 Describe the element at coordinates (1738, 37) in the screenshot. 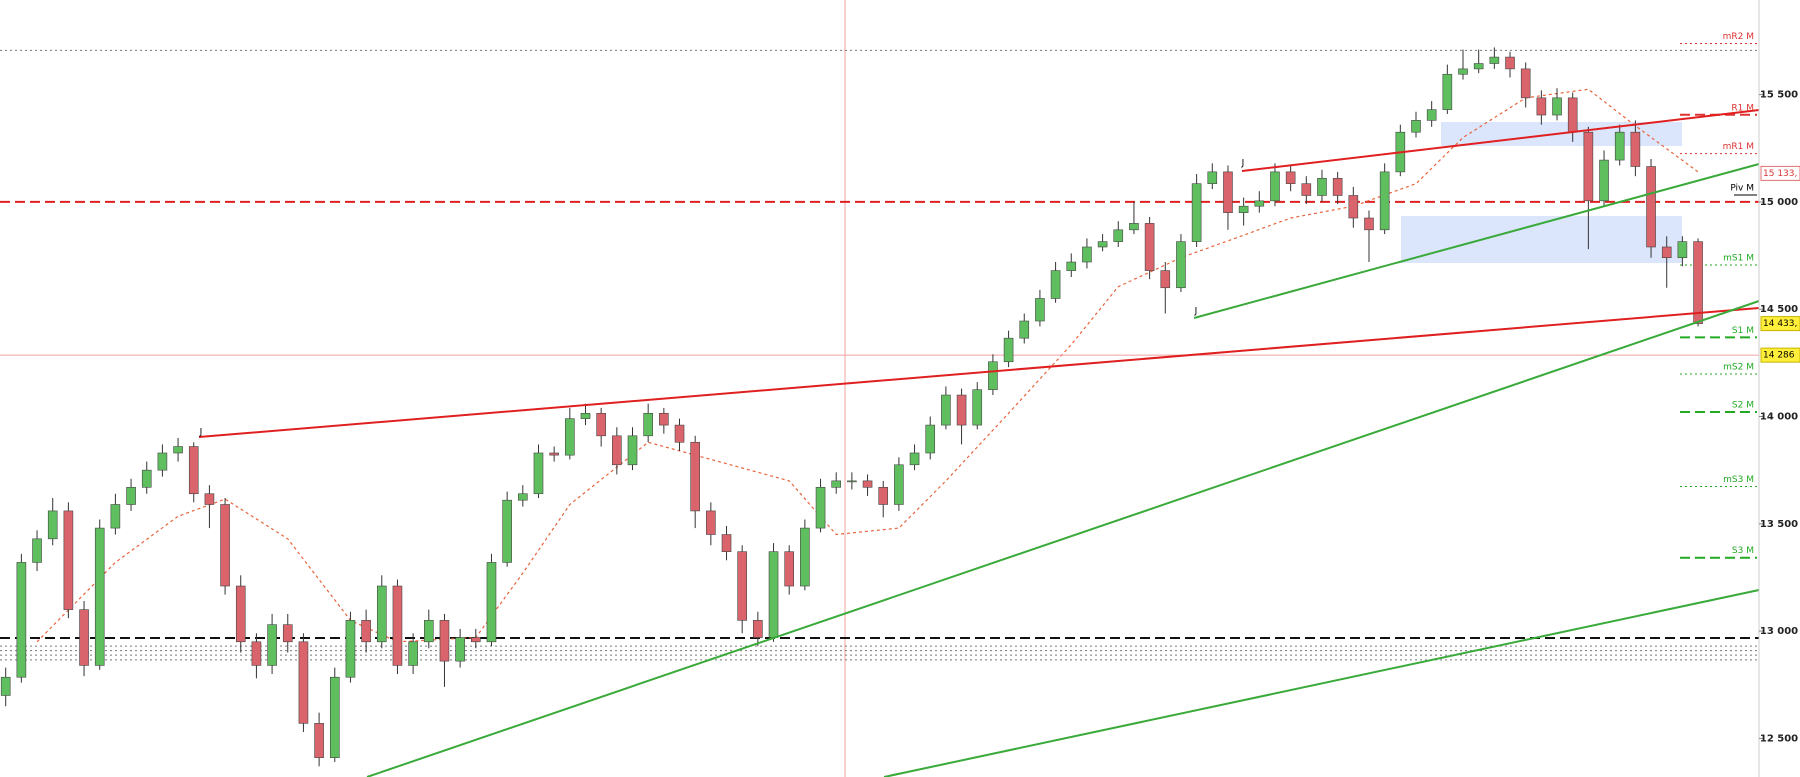

I see `pivot-label: mR2 M` at that location.